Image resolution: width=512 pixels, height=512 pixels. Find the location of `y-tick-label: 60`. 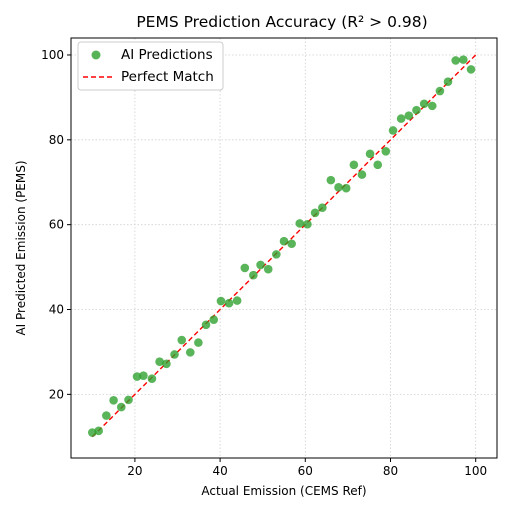

y-tick-label: 60 is located at coordinates (56, 225).